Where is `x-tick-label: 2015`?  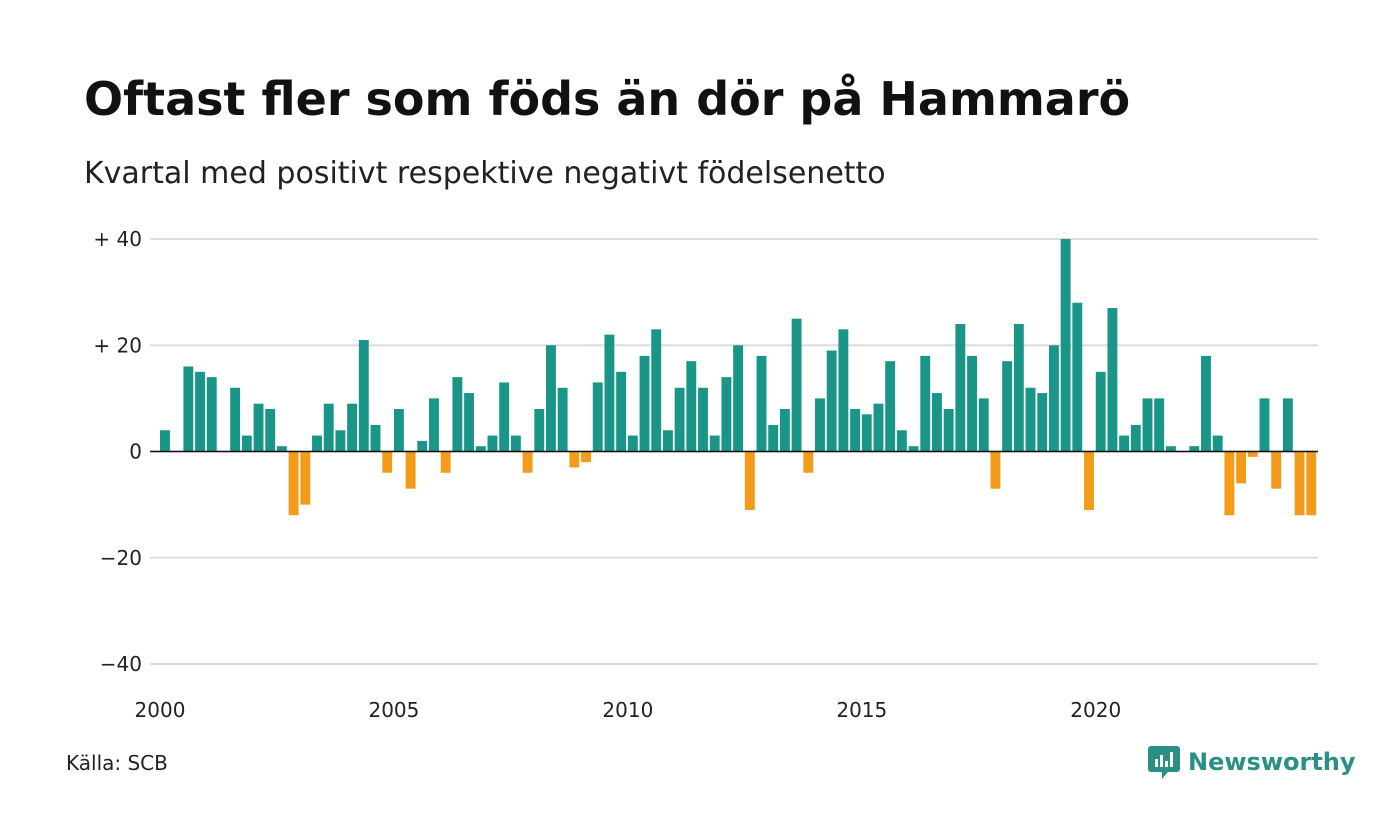
x-tick-label: 2015 is located at coordinates (861, 710).